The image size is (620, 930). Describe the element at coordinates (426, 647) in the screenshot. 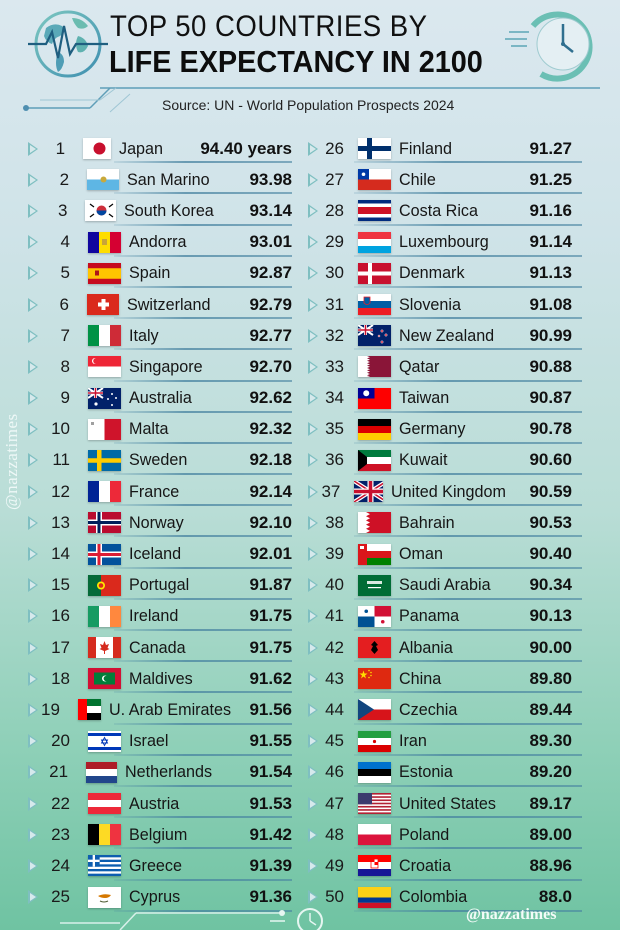

I see `country-name: Albania` at that location.